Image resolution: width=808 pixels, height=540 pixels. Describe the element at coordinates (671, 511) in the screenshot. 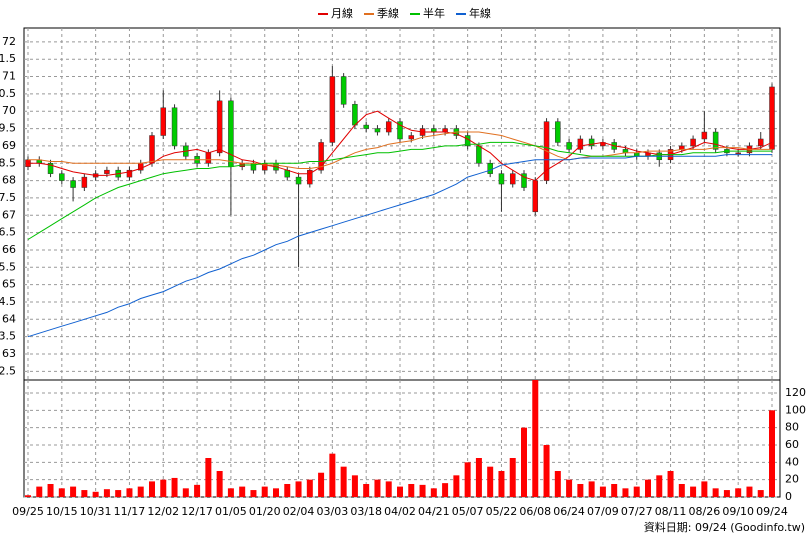

I see `x-tick-label: 08/11` at that location.